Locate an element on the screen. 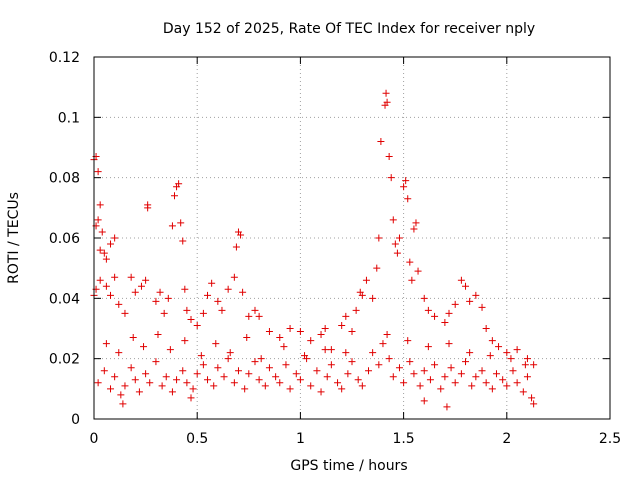 The image size is (640, 480). x-tick-label: 2.5 is located at coordinates (610, 439).